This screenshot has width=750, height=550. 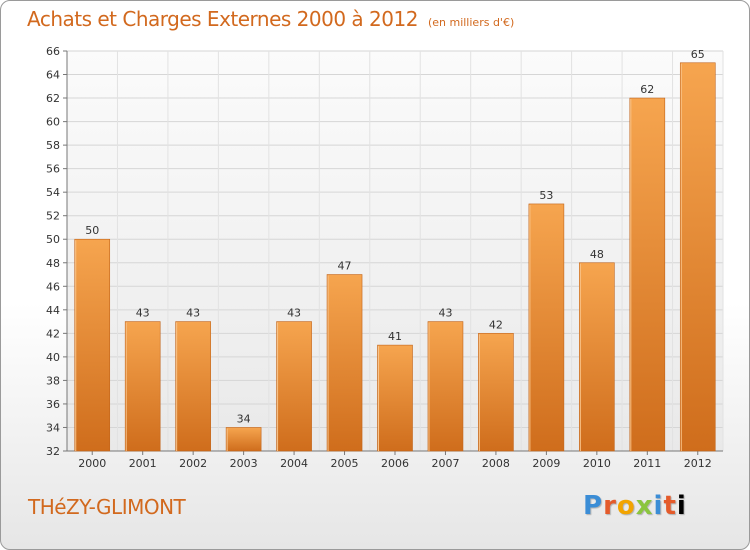 What do you see at coordinates (647, 89) in the screenshot?
I see `bar-value-label: 62` at bounding box center [647, 89].